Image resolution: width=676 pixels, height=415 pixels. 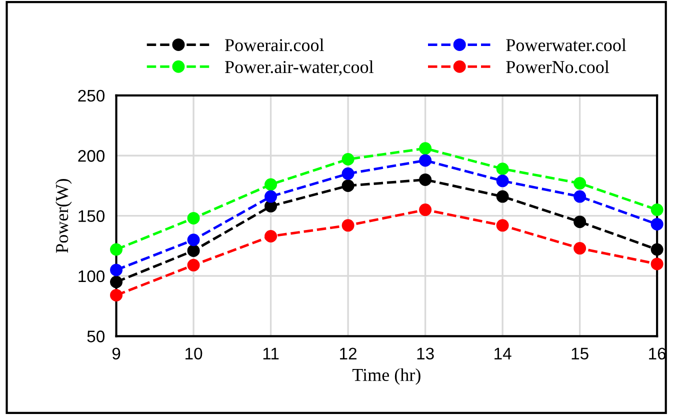 I want to click on x-tick-label: 11, so click(x=271, y=354).